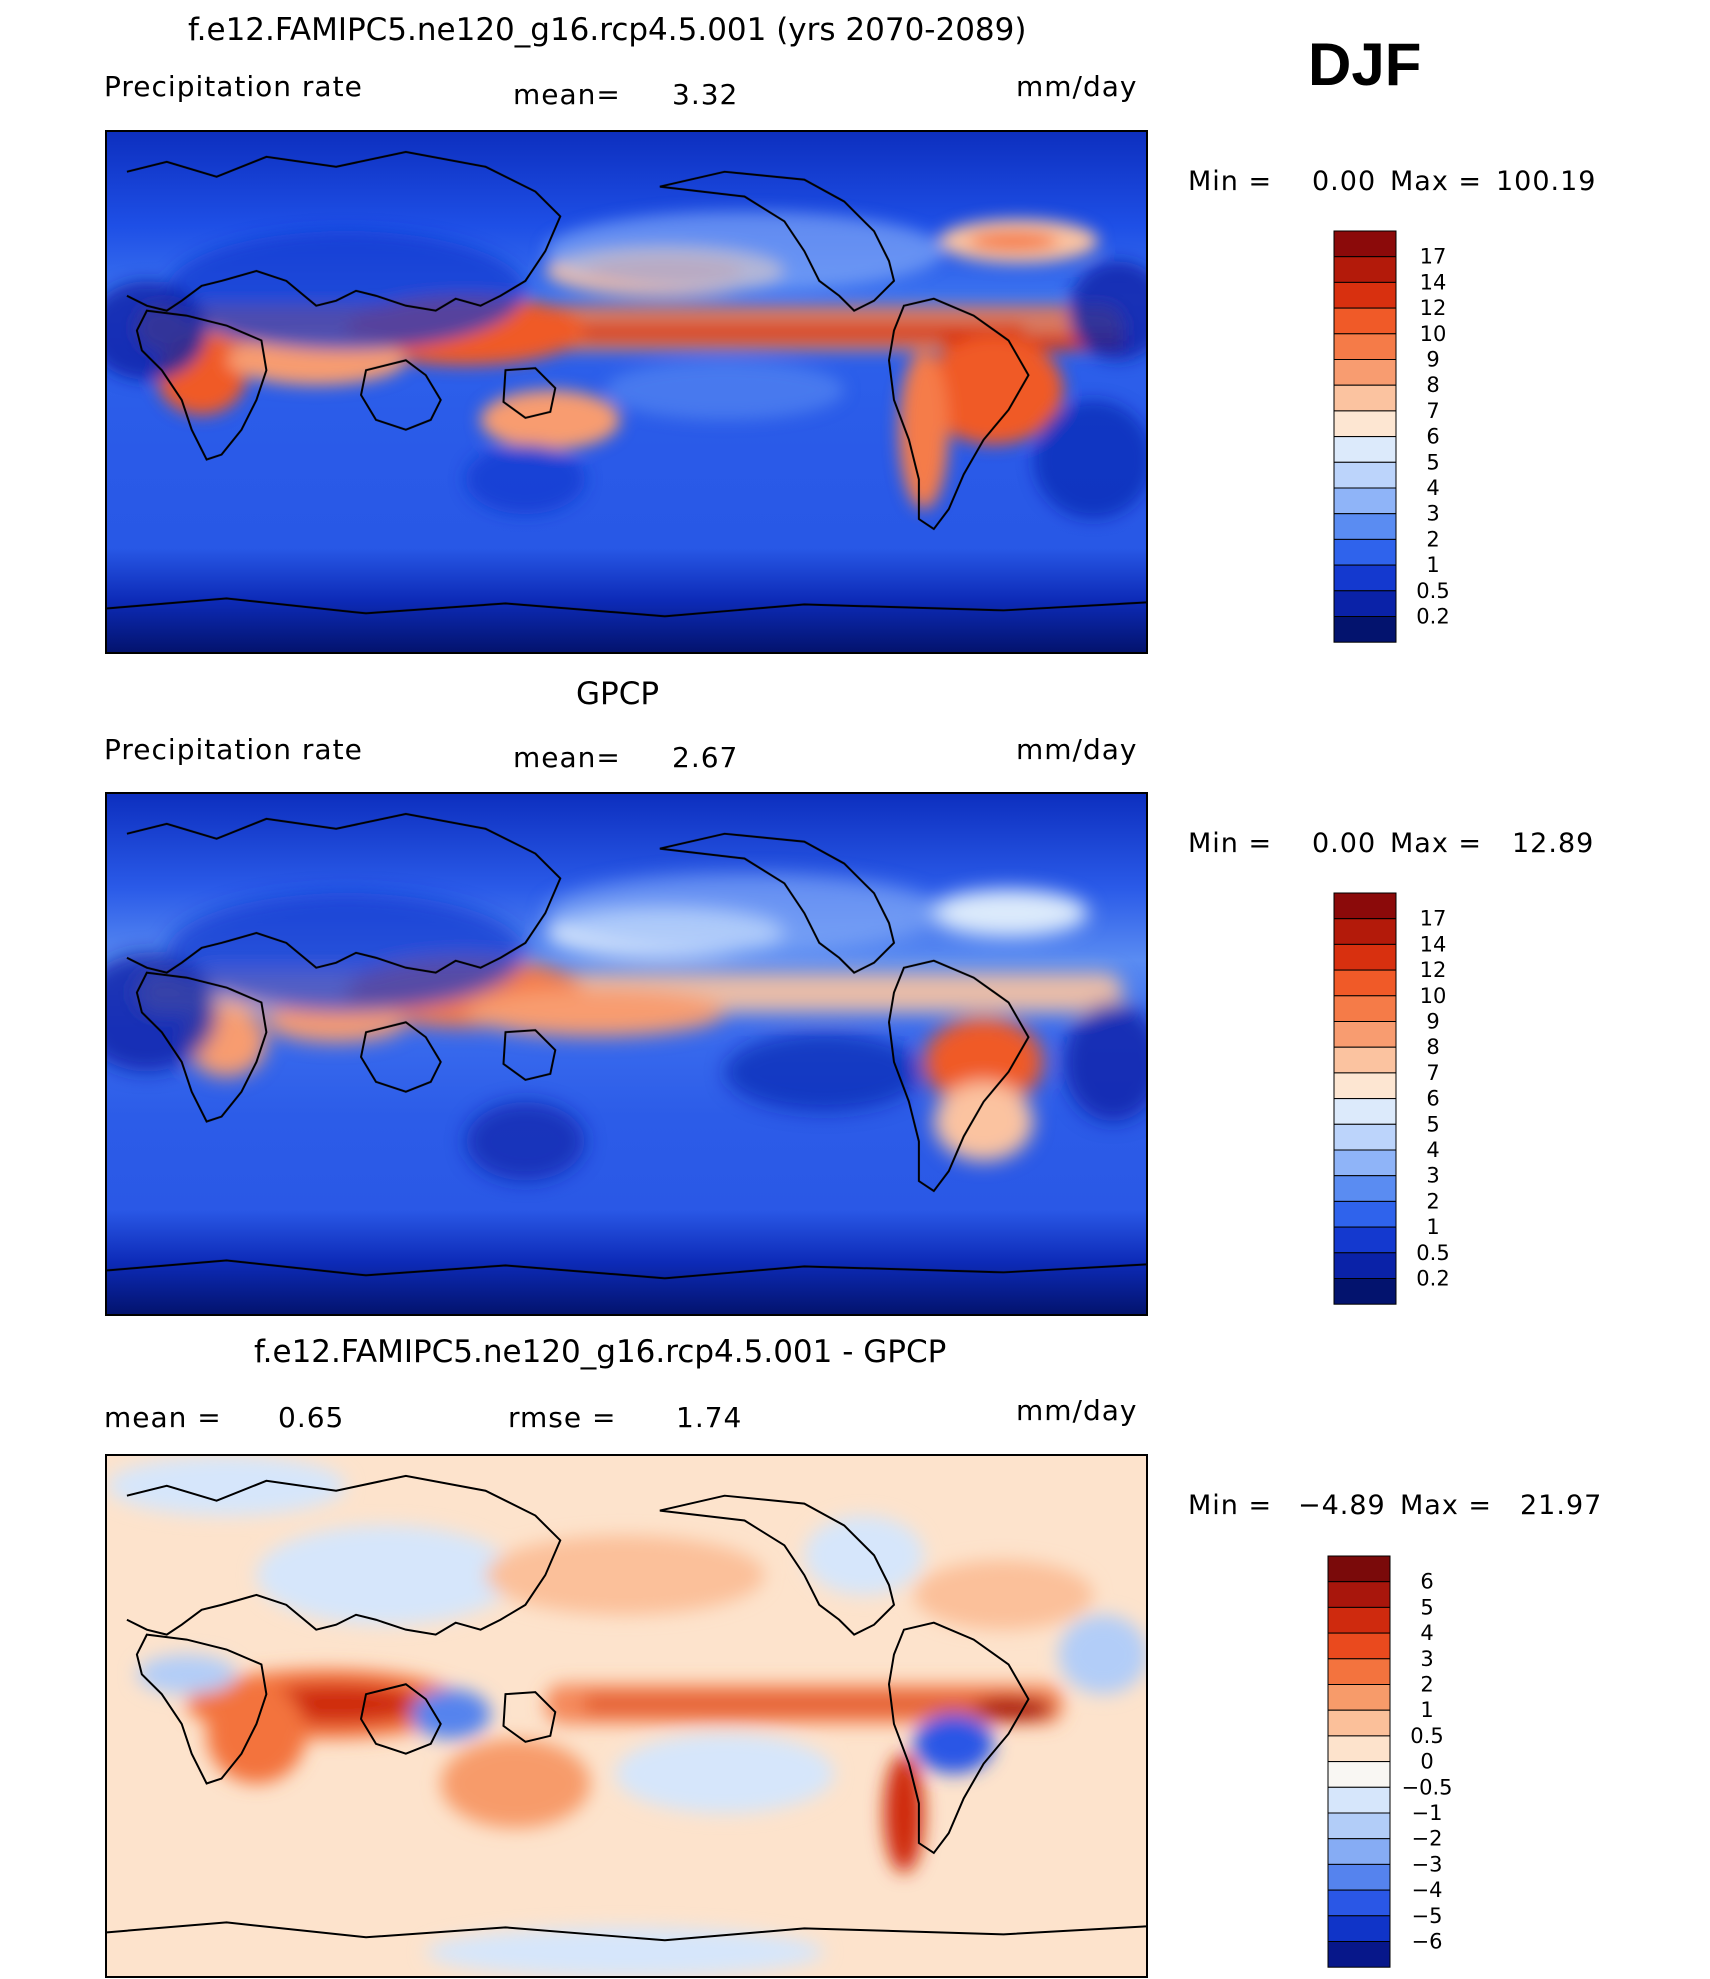  What do you see at coordinates (1427, 1813) in the screenshot?
I see `colorbar-label: −1` at bounding box center [1427, 1813].